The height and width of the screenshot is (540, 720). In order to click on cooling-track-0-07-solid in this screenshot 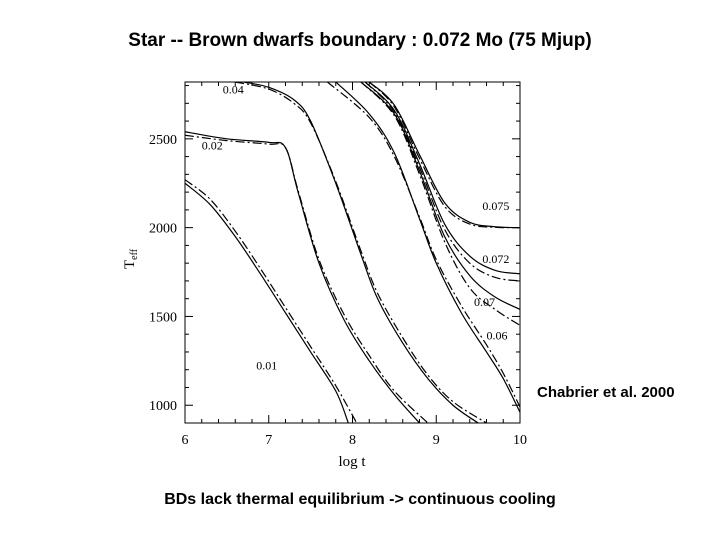, I will do `click(440, 196)`.